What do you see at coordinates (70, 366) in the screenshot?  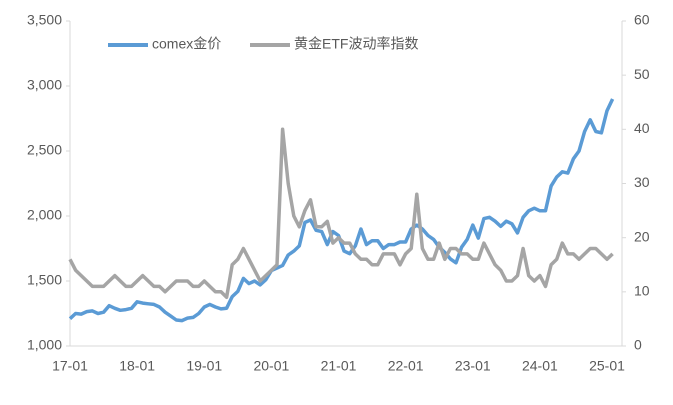 I see `x-tick-label: 17-01` at bounding box center [70, 366].